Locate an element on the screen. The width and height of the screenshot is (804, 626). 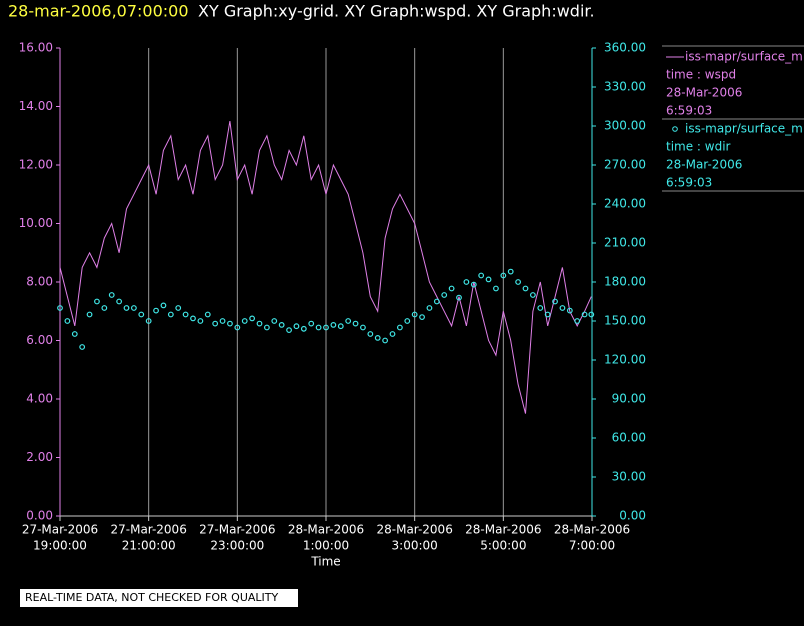
y2-tick-label: 330.00 is located at coordinates (625, 87).